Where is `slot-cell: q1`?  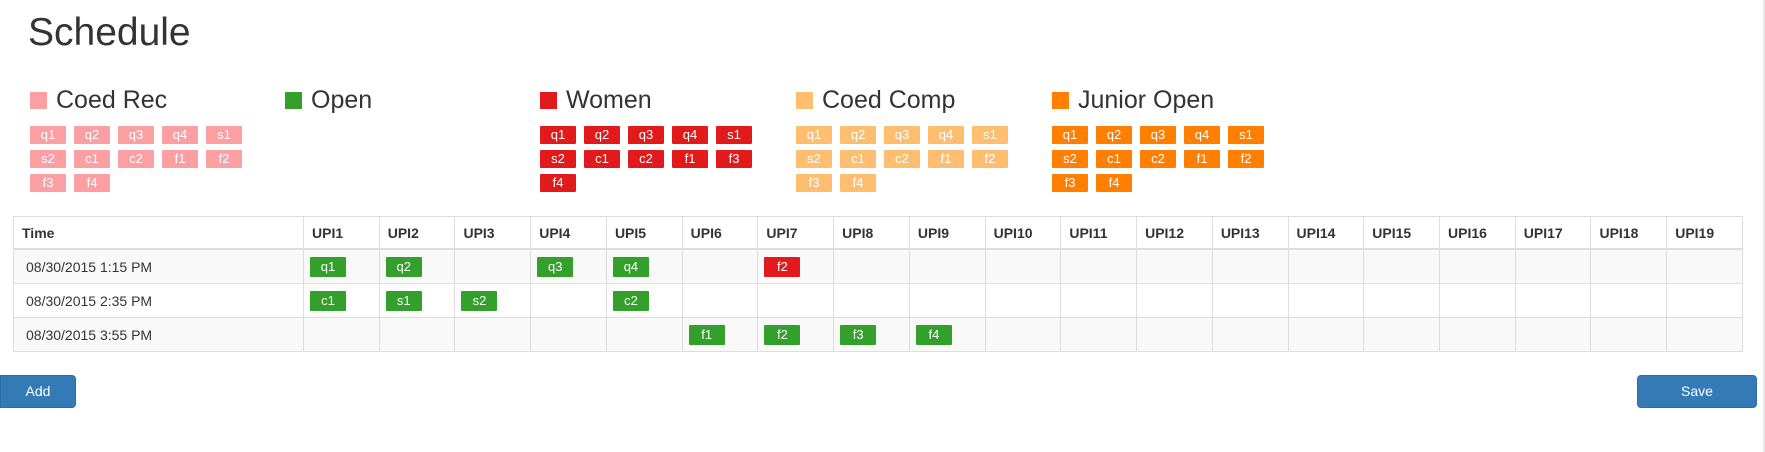 slot-cell: q1 is located at coordinates (341, 266).